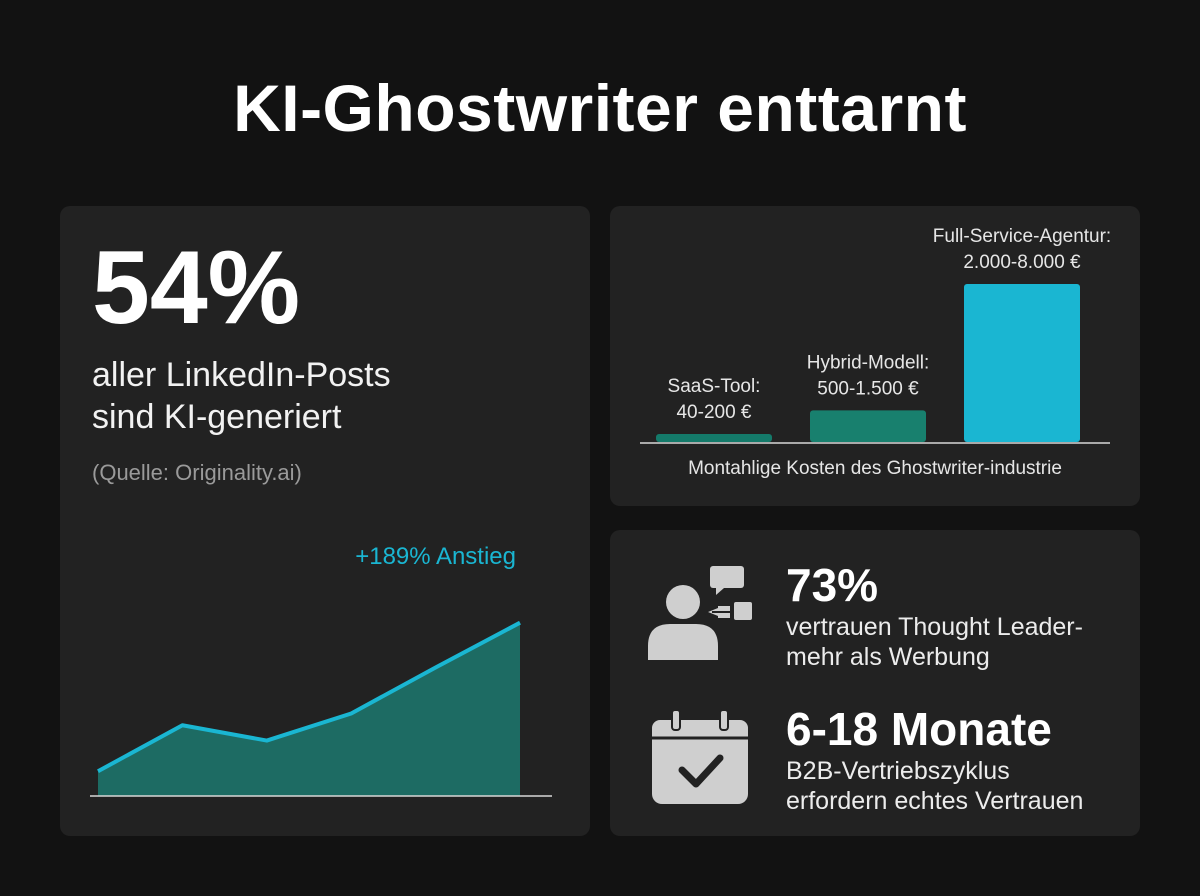  I want to click on area-line, so click(309, 696).